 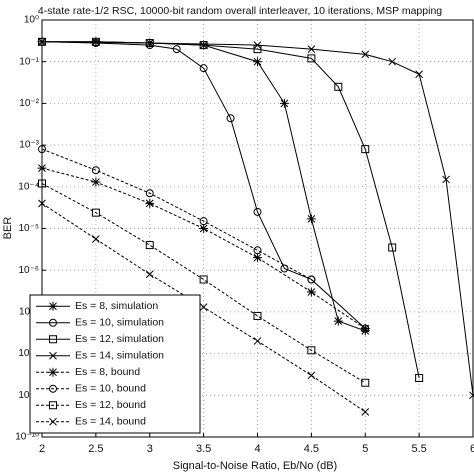 I want to click on x-tick-label: 5, so click(x=365, y=449).